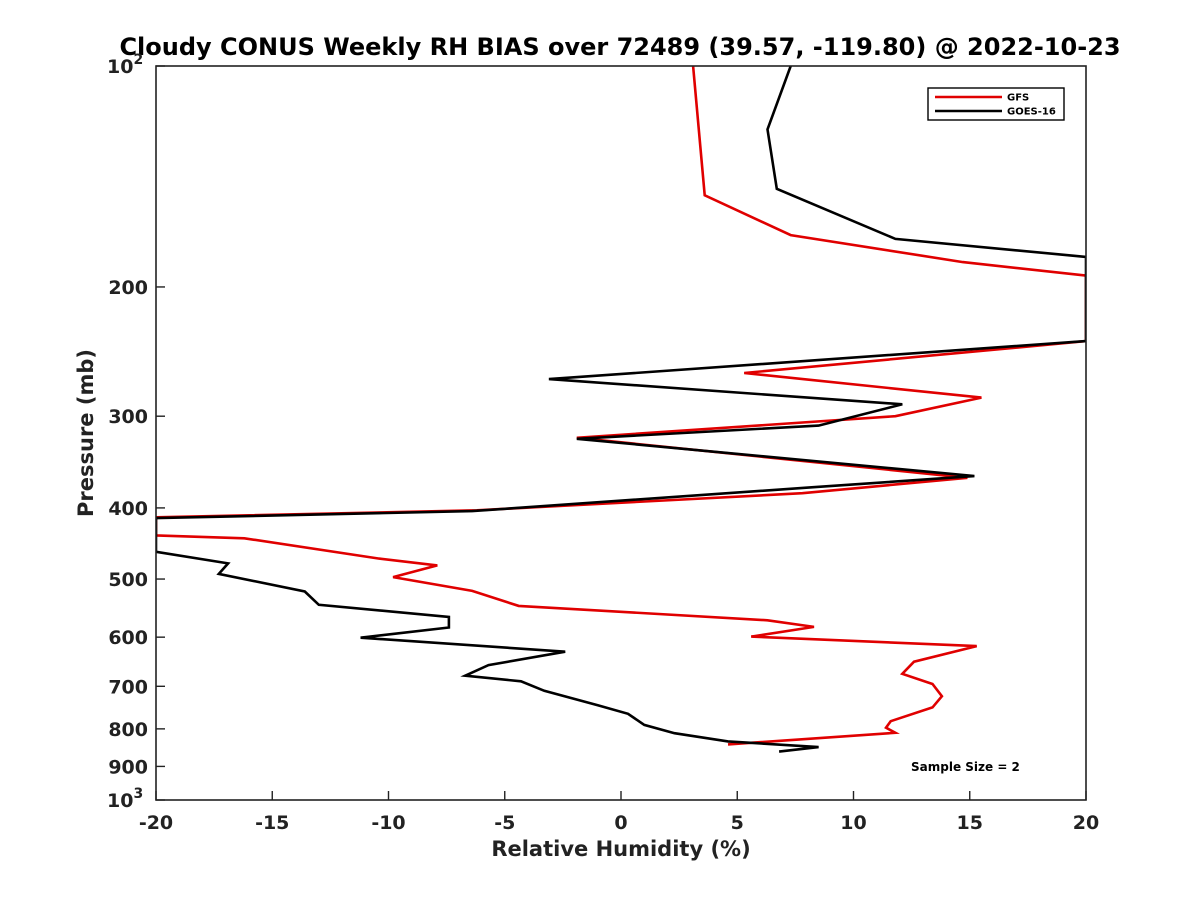  What do you see at coordinates (737, 823) in the screenshot?
I see `x-tick-label: 5` at bounding box center [737, 823].